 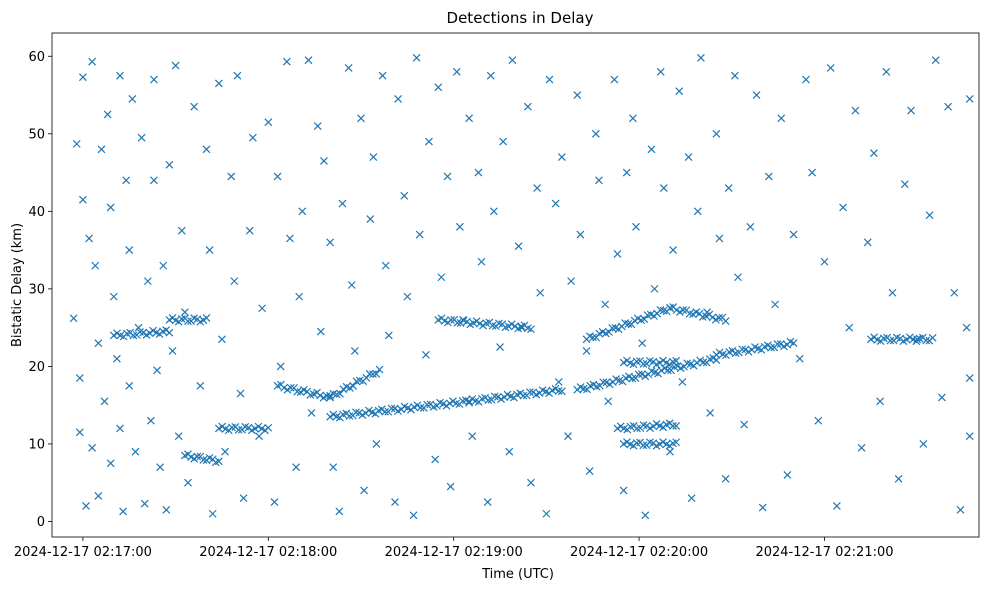 I want to click on y-tick-label: 10, so click(x=36, y=444).